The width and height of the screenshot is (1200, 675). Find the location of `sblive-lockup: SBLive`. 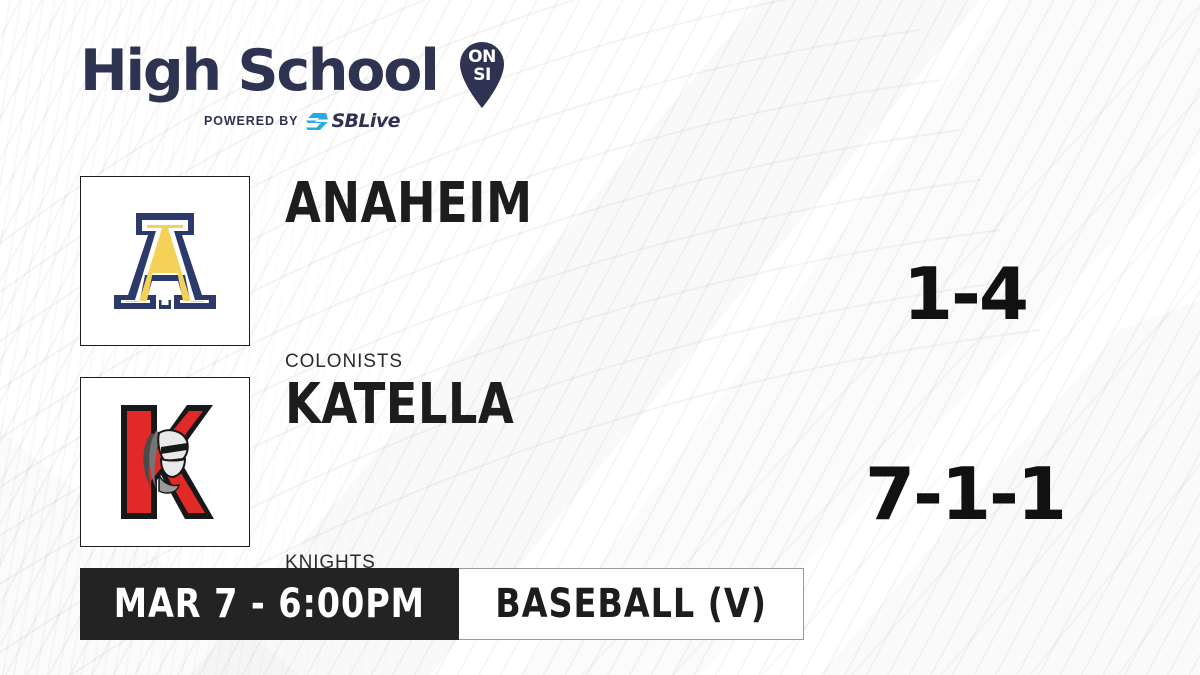

sblive-lockup: SBLive is located at coordinates (353, 121).